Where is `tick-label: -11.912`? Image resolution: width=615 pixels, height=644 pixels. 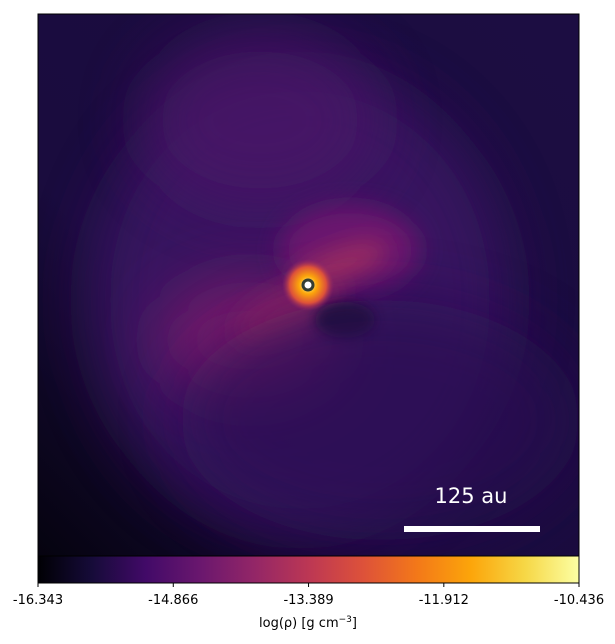 tick-label: -11.912 is located at coordinates (444, 600).